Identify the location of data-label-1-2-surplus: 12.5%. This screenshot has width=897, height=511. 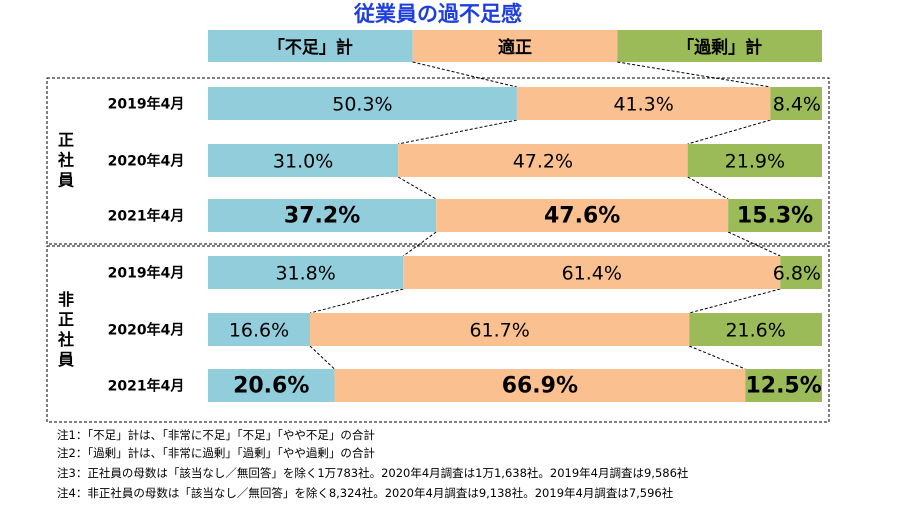
(783, 386).